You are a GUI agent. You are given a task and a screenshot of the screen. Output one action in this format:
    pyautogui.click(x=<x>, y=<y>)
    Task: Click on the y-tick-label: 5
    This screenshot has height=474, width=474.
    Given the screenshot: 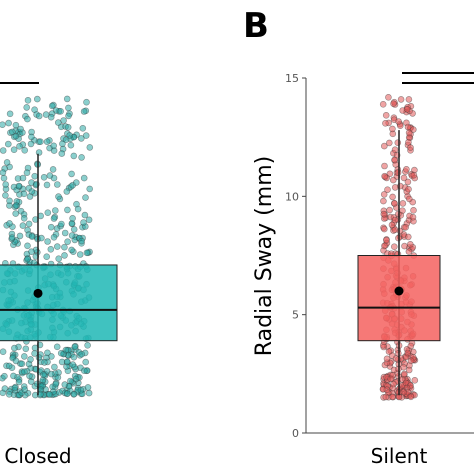 What is the action you would take?
    pyautogui.click(x=295, y=315)
    